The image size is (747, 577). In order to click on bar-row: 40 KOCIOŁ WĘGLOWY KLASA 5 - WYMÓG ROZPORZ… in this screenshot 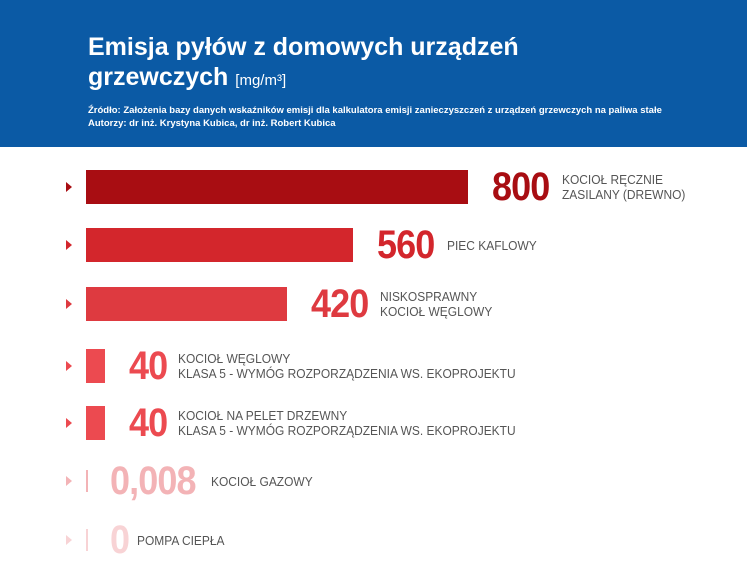, I will do `click(305, 365)`.